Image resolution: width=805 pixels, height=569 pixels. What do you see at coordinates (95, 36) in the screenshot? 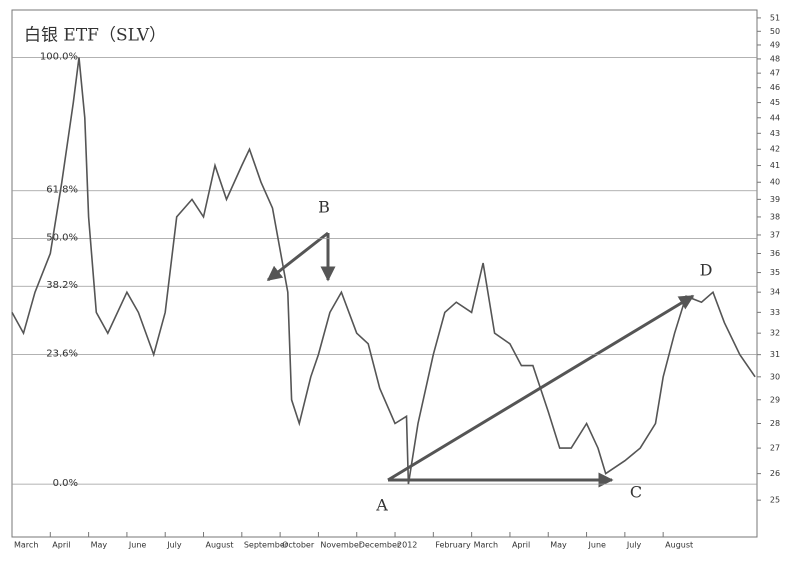
I see `chart-title: 白银 ETF（SLV）` at bounding box center [95, 36].